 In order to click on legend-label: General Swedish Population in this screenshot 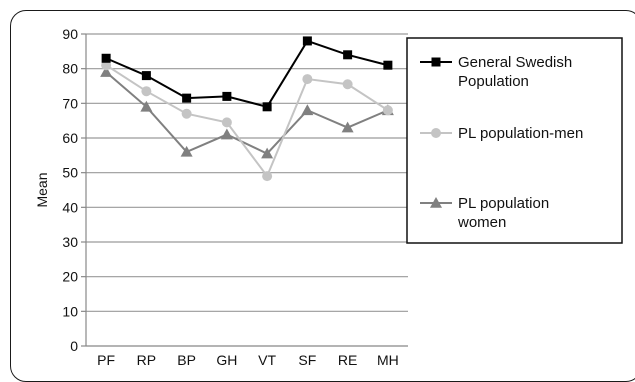, I will do `click(515, 72)`.